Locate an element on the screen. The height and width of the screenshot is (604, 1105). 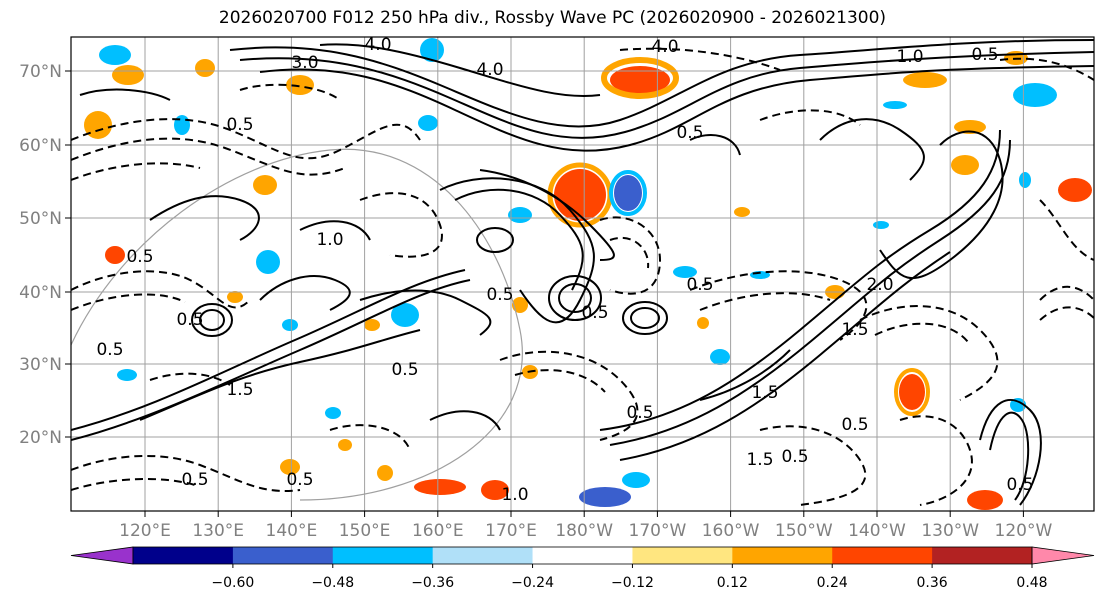
contour-label: 2.0 is located at coordinates (879, 285).